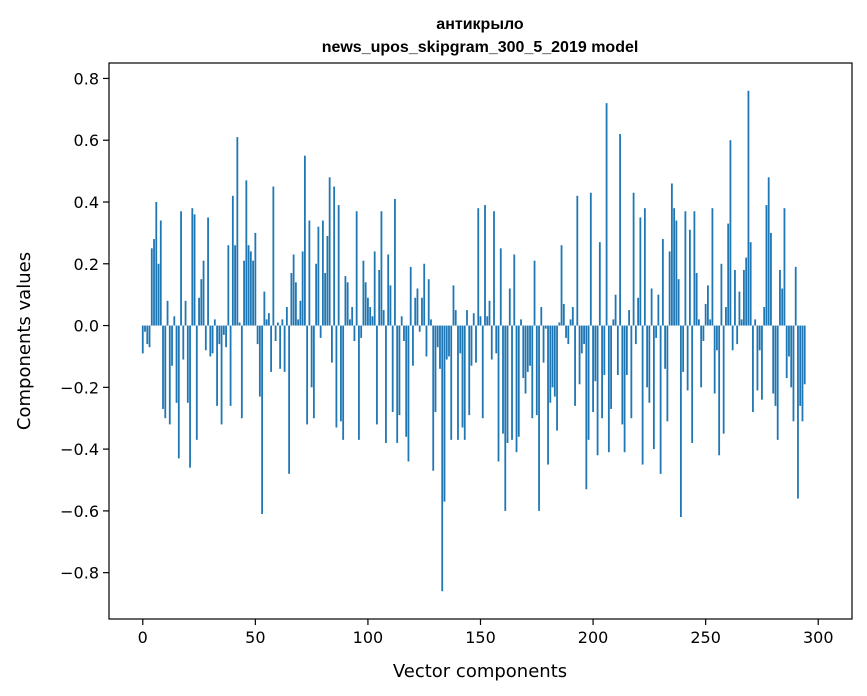 The width and height of the screenshot is (867, 696). I want to click on x-axis: 0 50 100 150 200 250 300, so click(486, 633).